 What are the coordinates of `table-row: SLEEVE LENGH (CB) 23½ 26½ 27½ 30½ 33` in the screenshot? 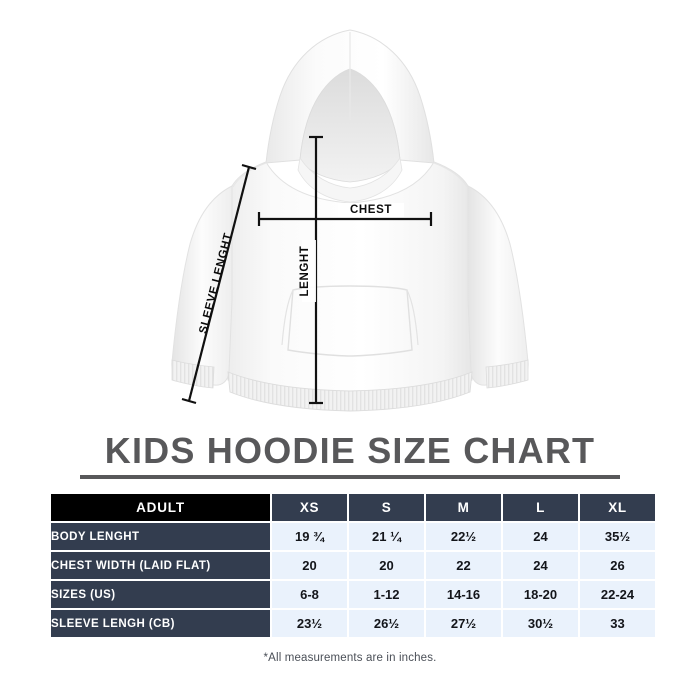 It's located at (353, 623).